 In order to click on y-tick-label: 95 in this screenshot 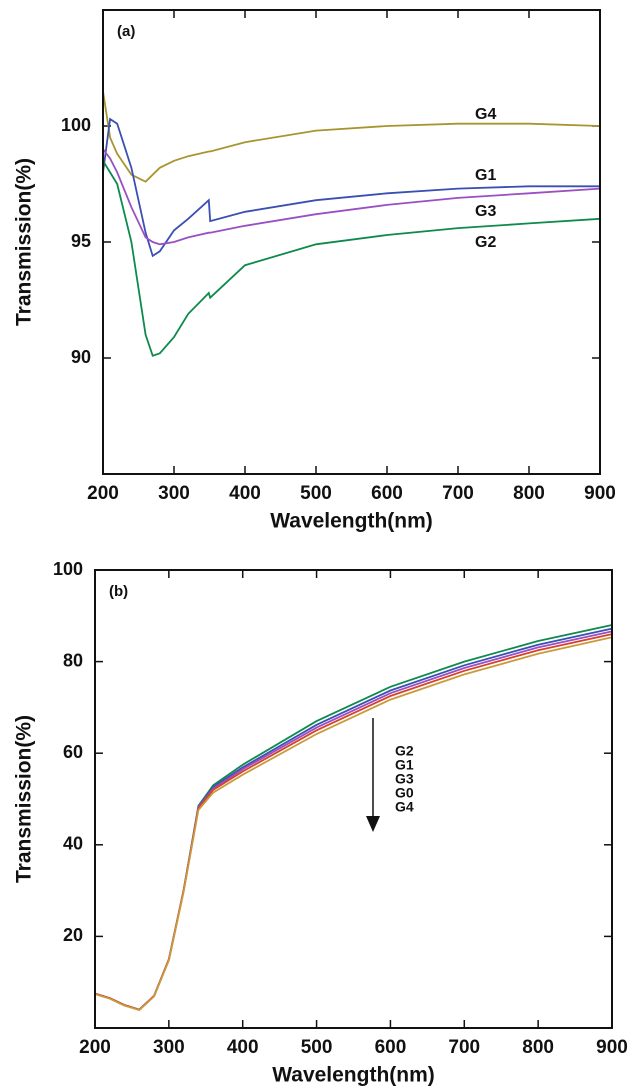, I will do `click(81, 241)`.